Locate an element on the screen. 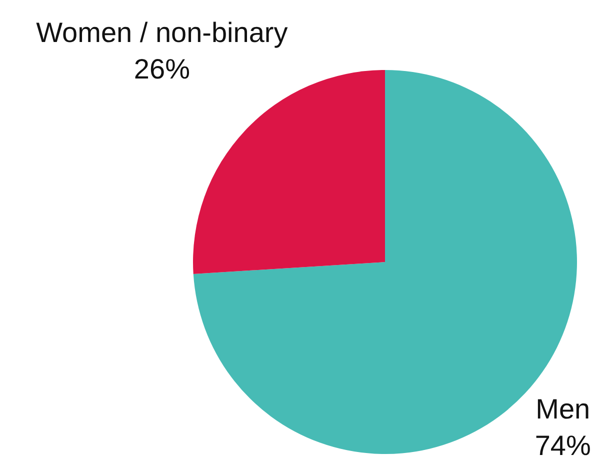 The height and width of the screenshot is (458, 602). slice-label: Men is located at coordinates (563, 409).